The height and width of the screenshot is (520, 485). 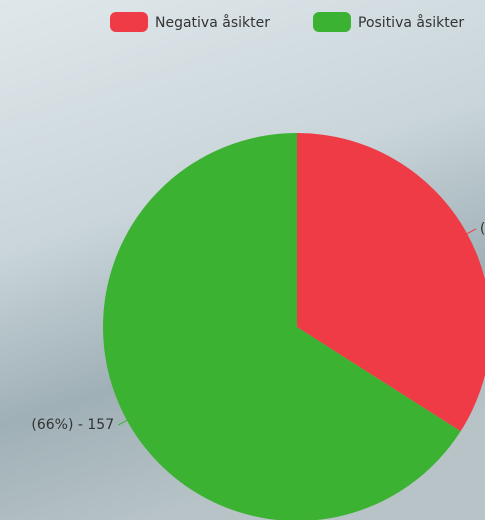 I want to click on data-label: (66%) - 157, so click(x=72, y=425).